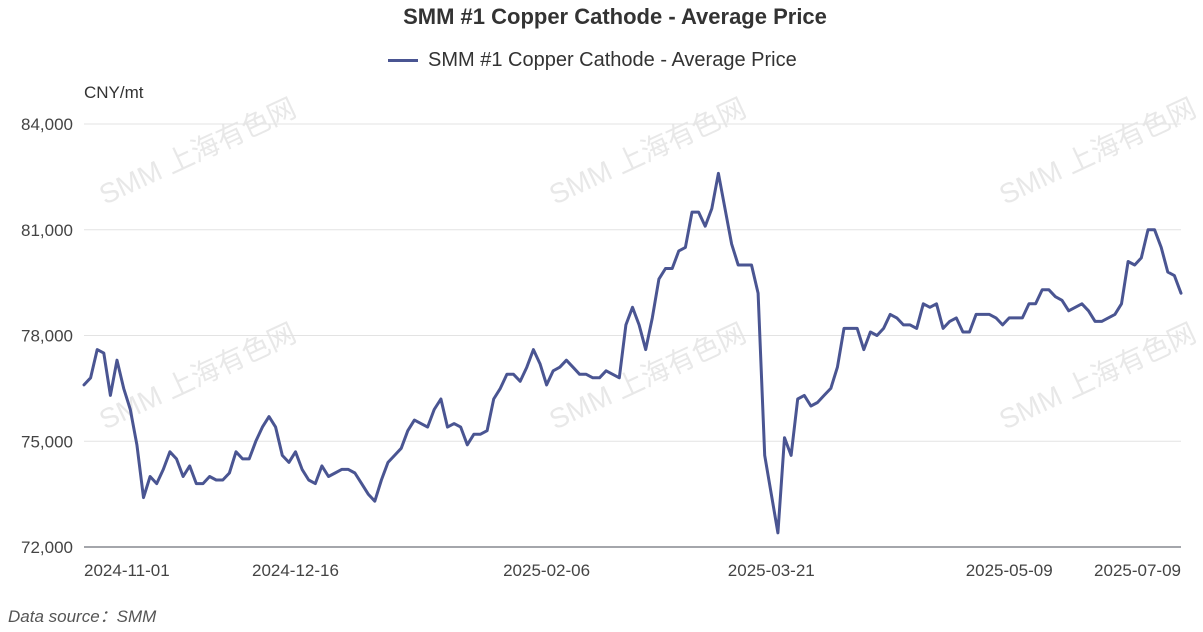 This screenshot has width=1203, height=632. Describe the element at coordinates (1009, 570) in the screenshot. I see `x-tick-label: 2025-05-09` at that location.